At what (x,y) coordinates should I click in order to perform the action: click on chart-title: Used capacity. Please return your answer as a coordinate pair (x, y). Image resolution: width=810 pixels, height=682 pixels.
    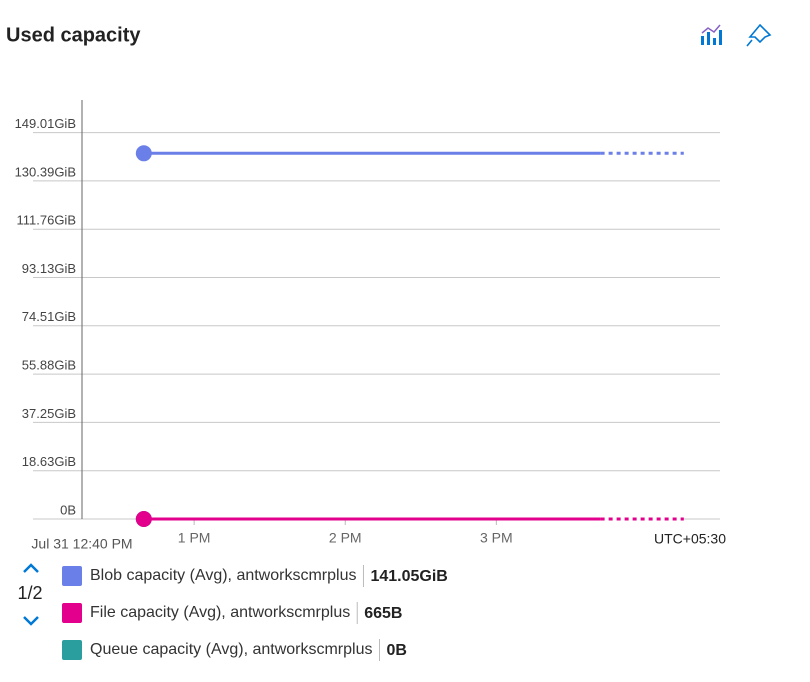
    Looking at the image, I should click on (73, 35).